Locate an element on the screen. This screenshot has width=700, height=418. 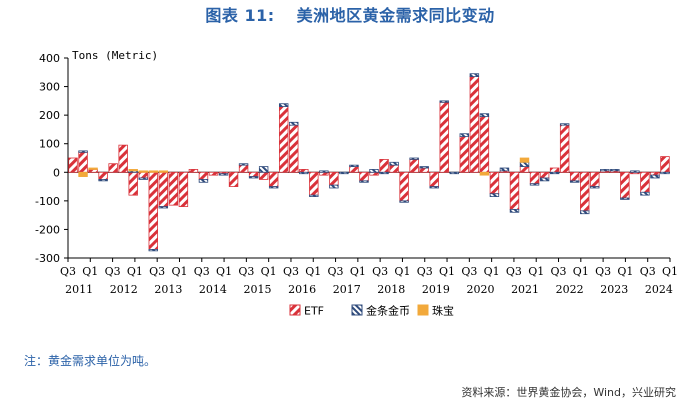
x-year-label: 2011 is located at coordinates (79, 289).